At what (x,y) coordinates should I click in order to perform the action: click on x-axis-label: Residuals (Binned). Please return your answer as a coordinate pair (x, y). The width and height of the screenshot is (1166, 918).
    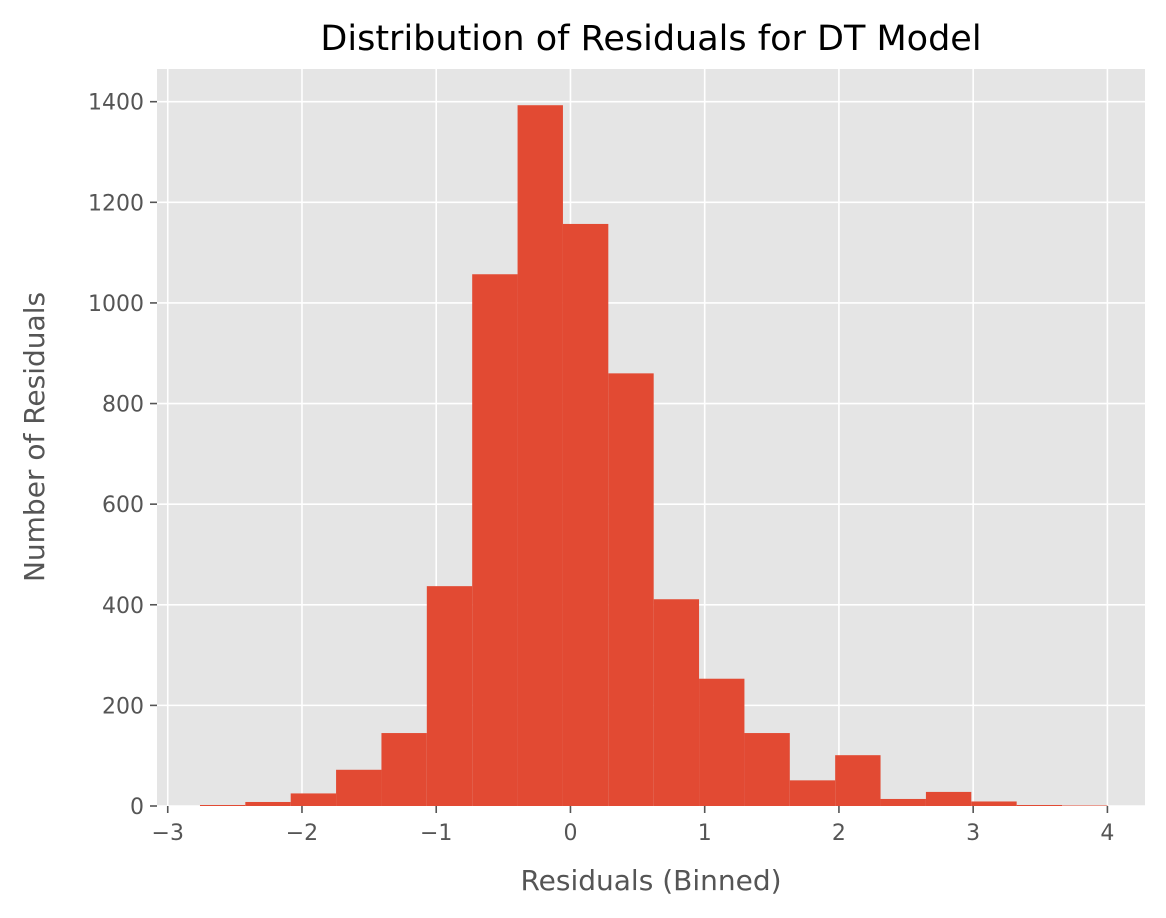
    Looking at the image, I should click on (650, 880).